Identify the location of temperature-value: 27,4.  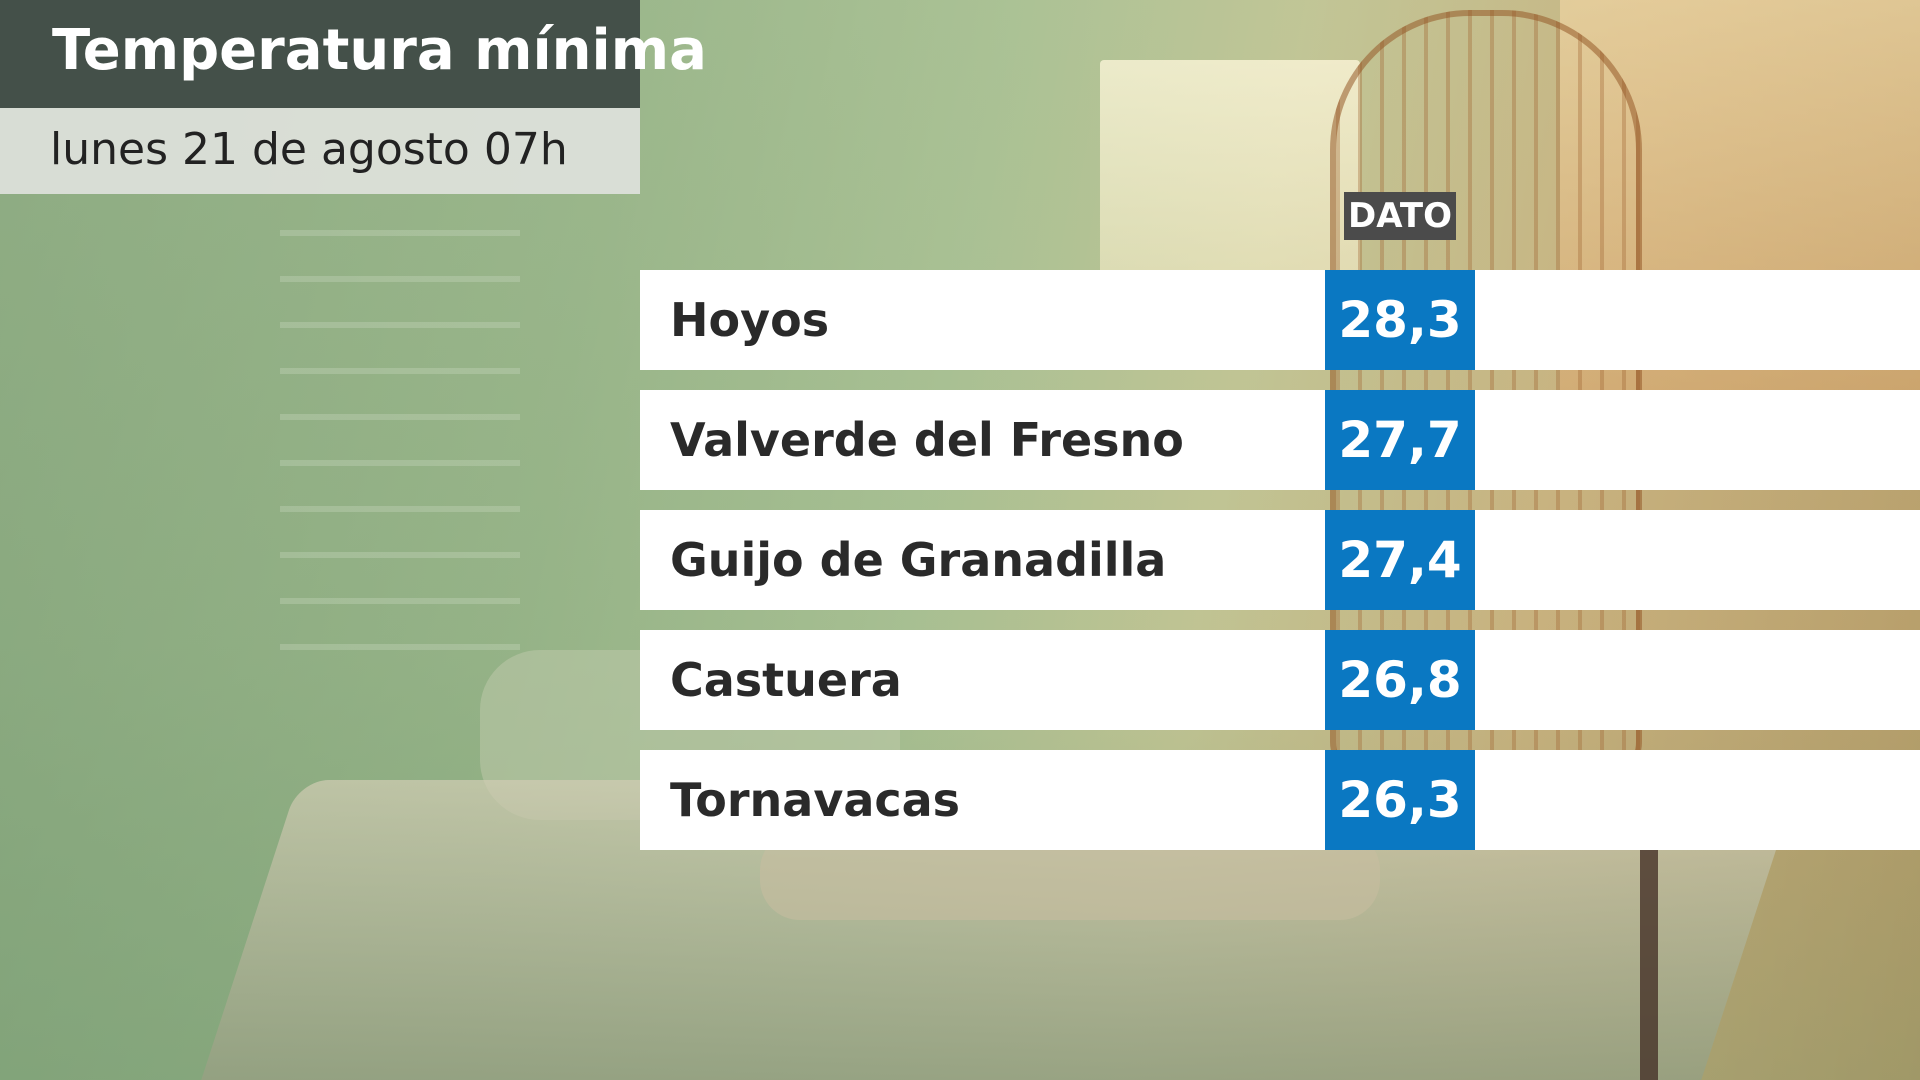
(1400, 560).